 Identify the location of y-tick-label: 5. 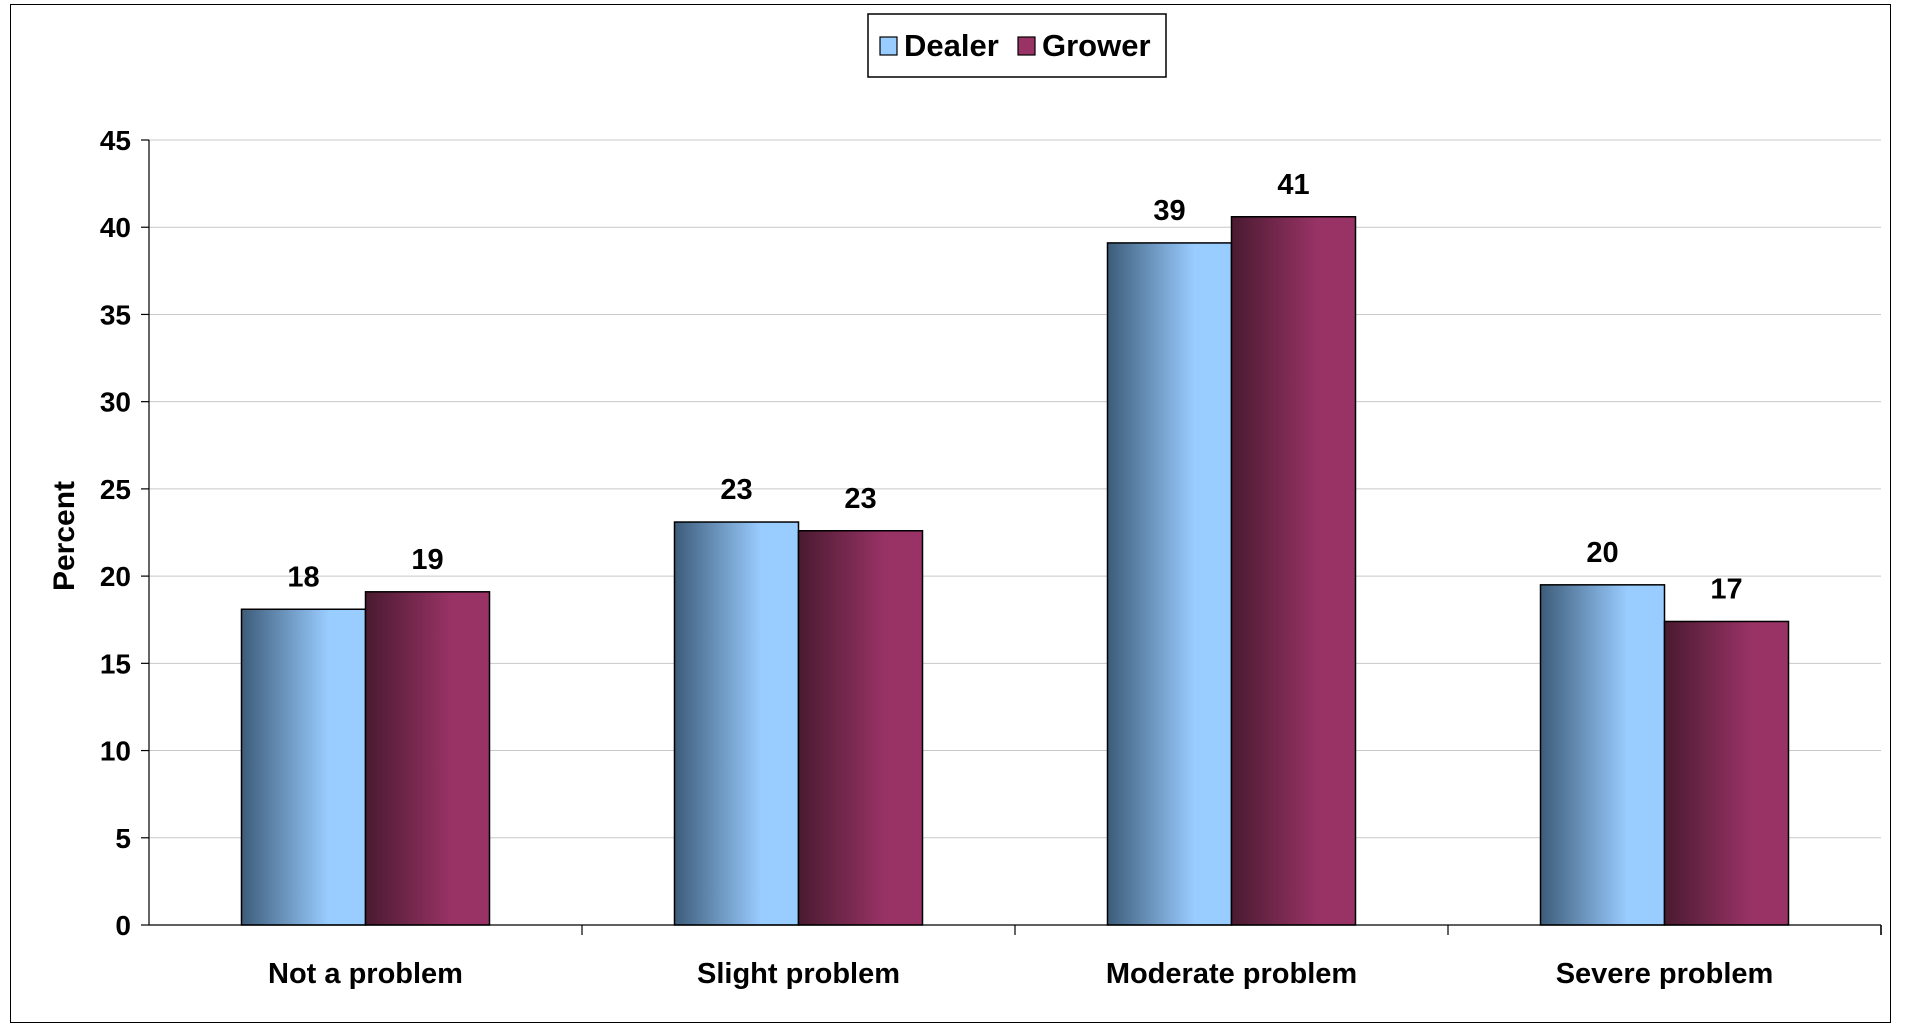
(123, 838).